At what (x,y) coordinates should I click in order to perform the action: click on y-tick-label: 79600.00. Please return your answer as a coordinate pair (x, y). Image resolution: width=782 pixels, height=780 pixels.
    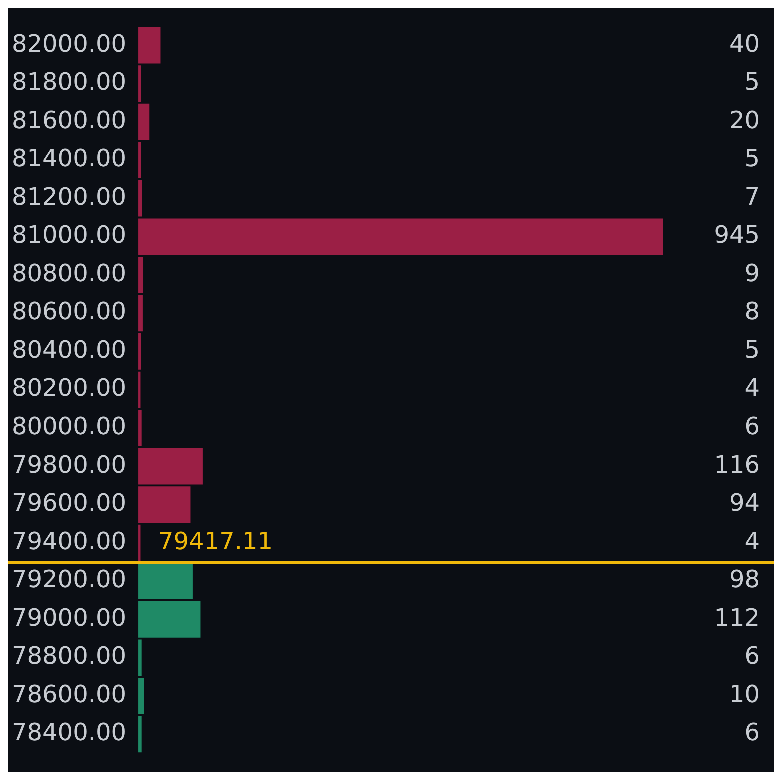
    Looking at the image, I should click on (69, 503).